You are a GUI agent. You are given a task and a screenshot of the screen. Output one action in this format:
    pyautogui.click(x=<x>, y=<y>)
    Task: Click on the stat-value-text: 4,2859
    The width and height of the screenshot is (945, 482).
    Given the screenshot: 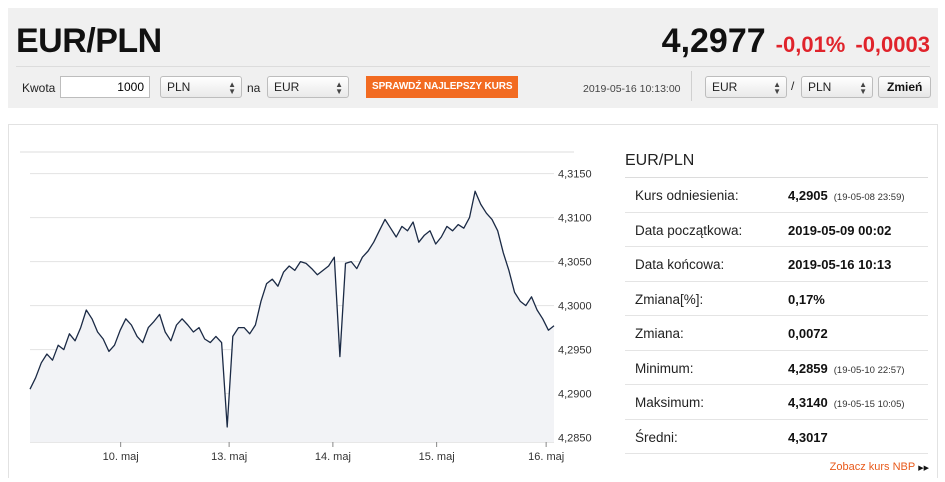 What is the action you would take?
    pyautogui.click(x=808, y=368)
    